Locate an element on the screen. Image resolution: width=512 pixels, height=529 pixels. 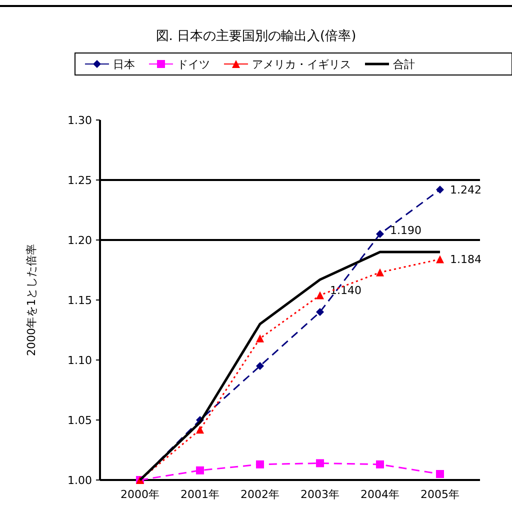
y-tick-label: 1.25 is located at coordinates (80, 180).